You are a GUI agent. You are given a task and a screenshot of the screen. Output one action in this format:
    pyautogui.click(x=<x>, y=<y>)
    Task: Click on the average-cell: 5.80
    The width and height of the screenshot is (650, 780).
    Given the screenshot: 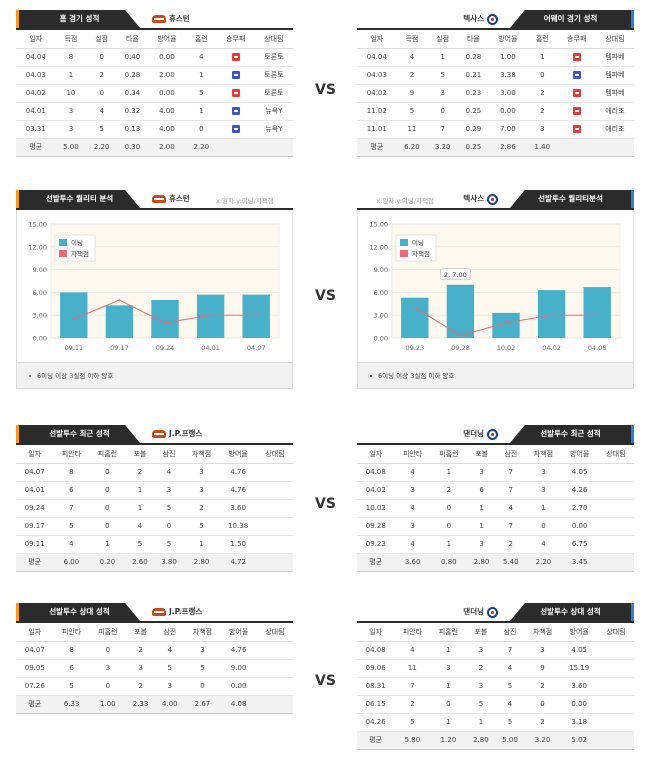 What is the action you would take?
    pyautogui.click(x=412, y=740)
    